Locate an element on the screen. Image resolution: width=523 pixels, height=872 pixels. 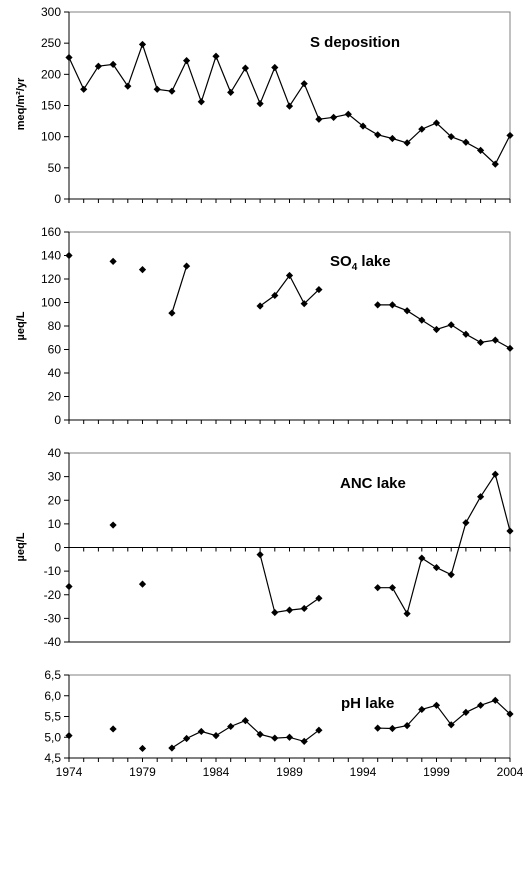
y-tick-label: 150 is located at coordinates (51, 106).